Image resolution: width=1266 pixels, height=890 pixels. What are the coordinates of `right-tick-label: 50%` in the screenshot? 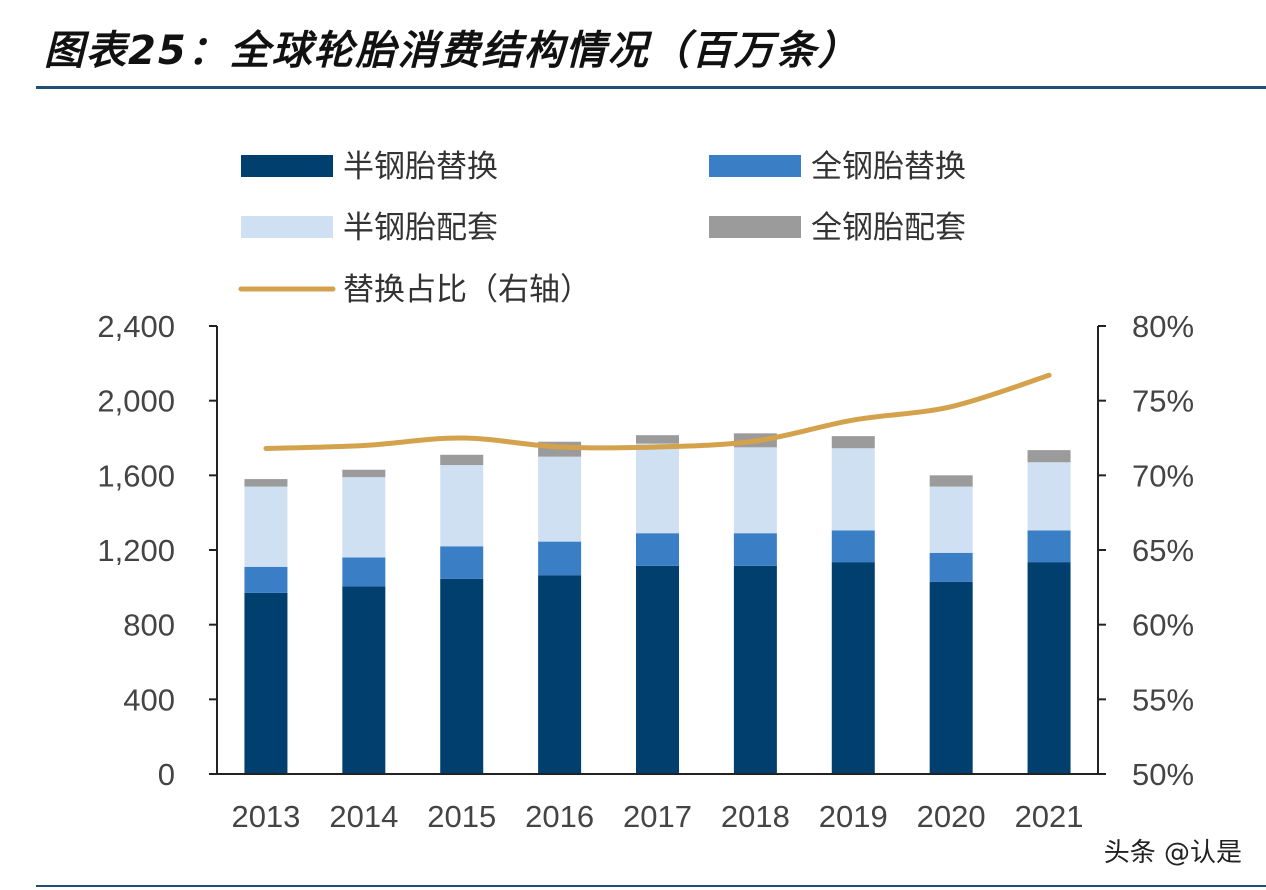 It's located at (1163, 774).